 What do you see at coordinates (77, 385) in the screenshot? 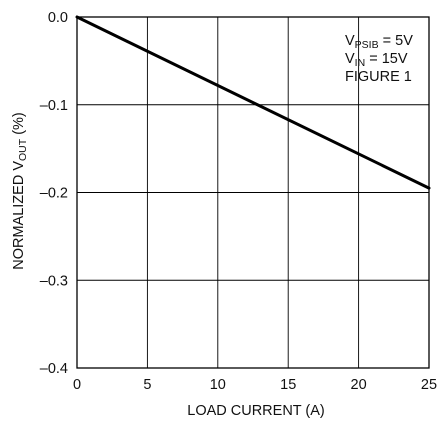
I see `x-tick-label: 0` at bounding box center [77, 385].